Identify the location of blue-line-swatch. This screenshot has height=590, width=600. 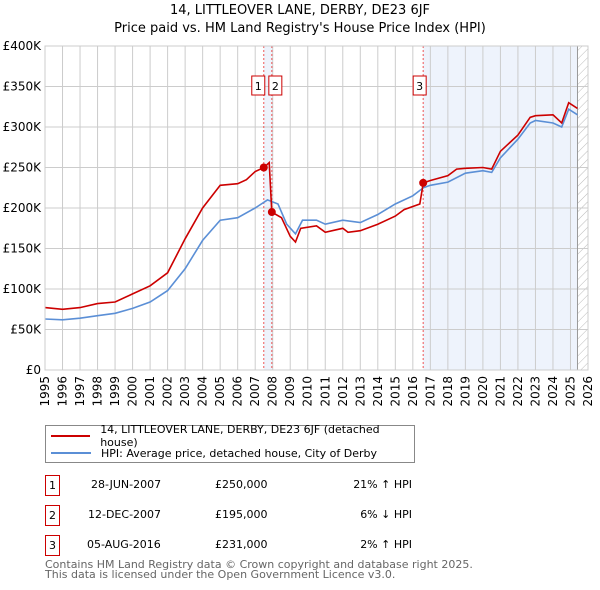
(71, 453).